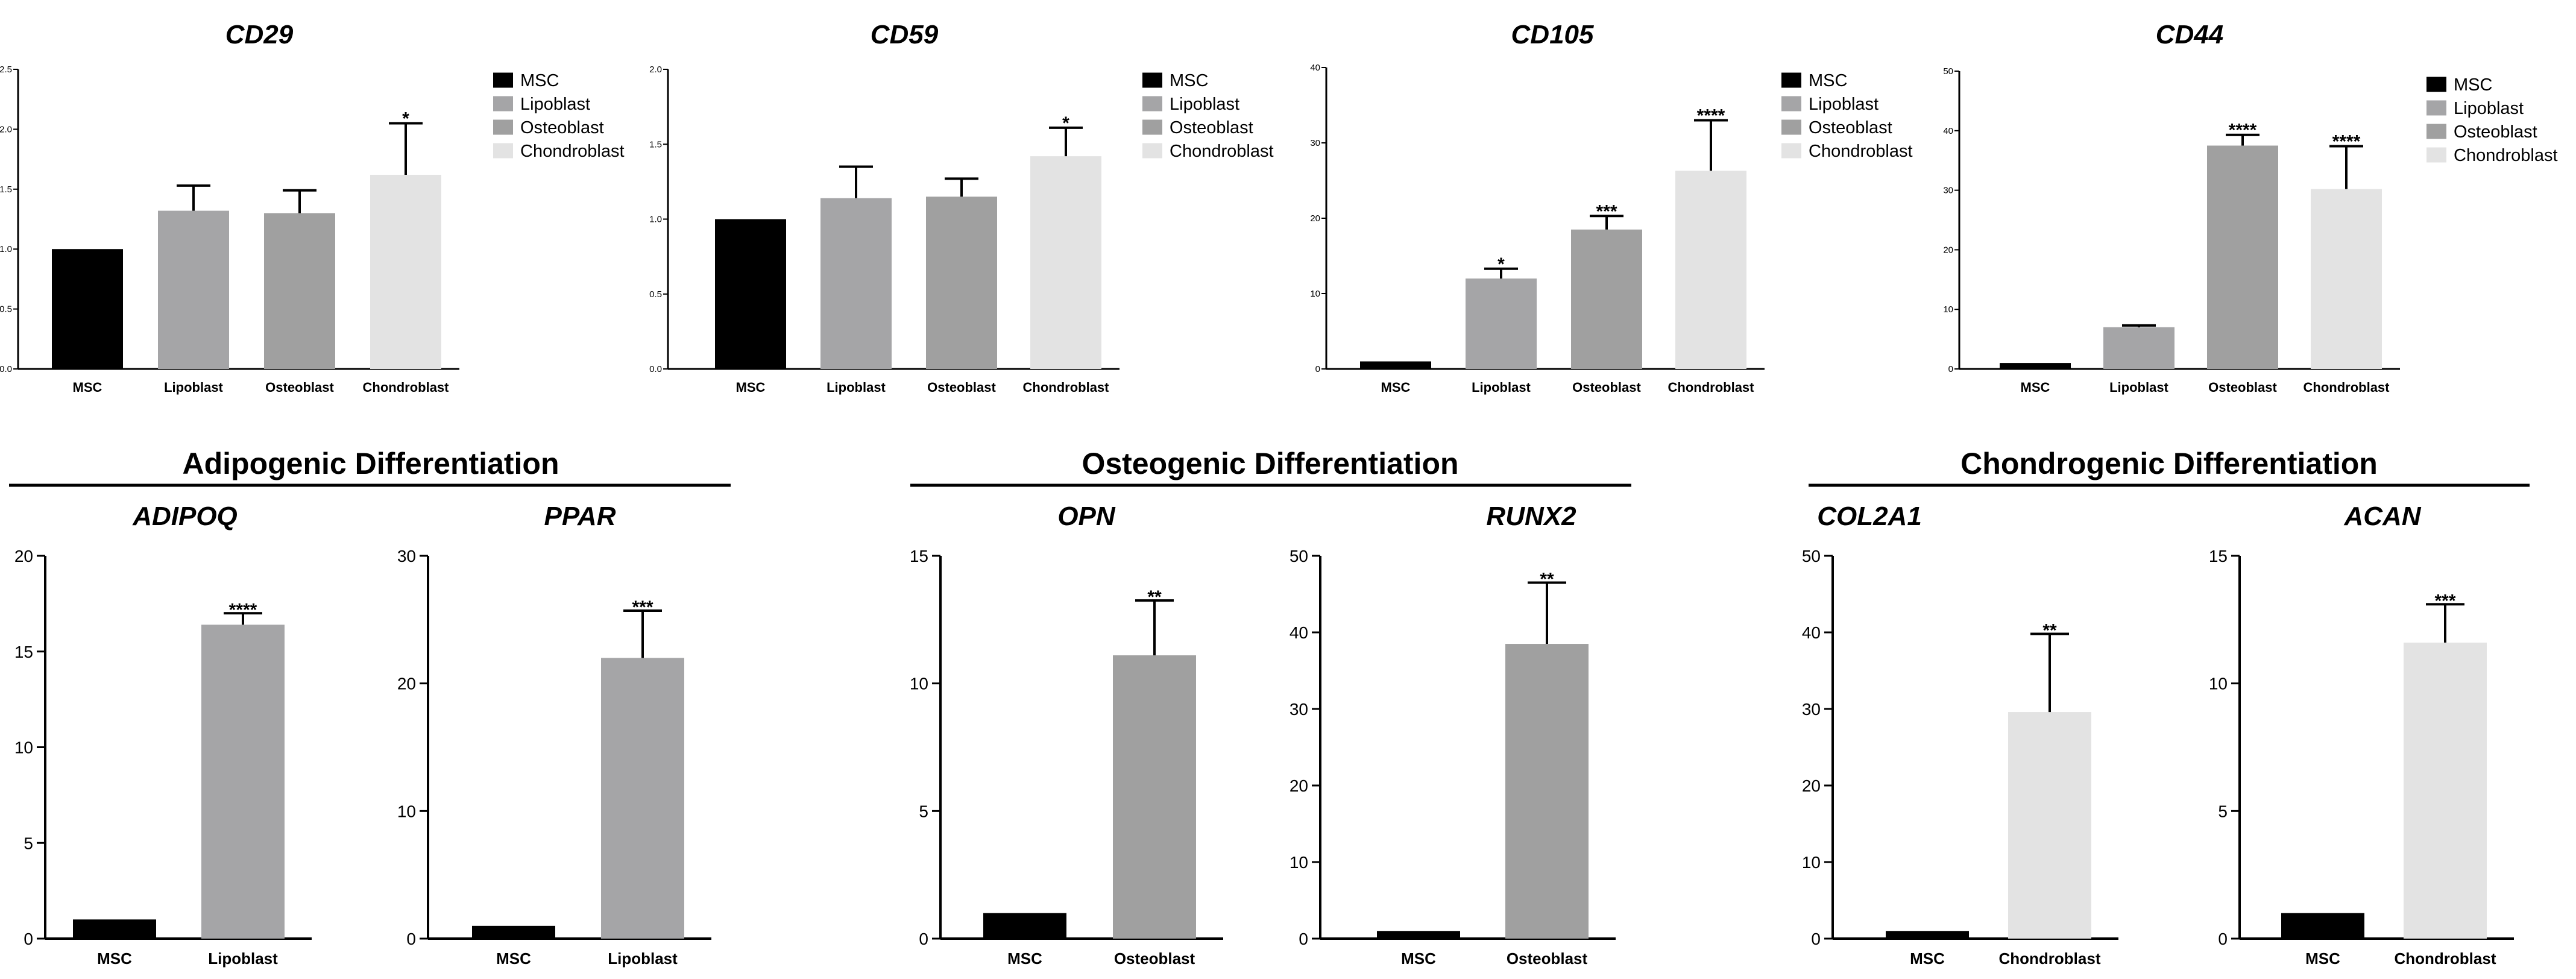 The height and width of the screenshot is (979, 2576). I want to click on bar-cd44-msc, so click(2035, 366).